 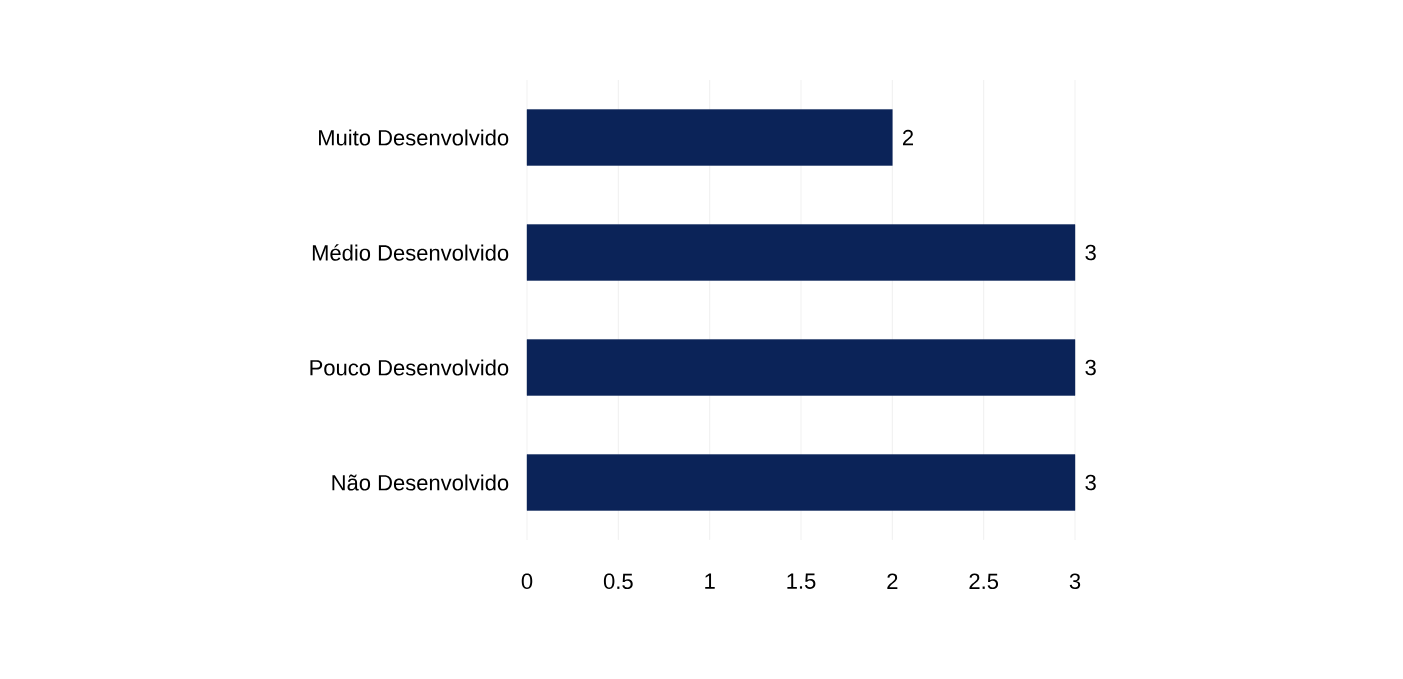 I want to click on y-tick-label: Pouco Desenvolvido, so click(x=409, y=367).